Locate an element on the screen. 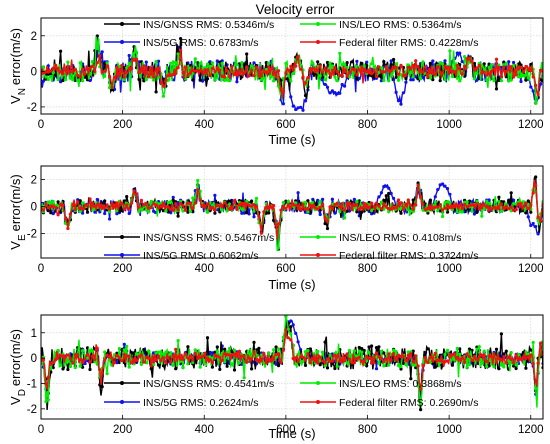 This screenshot has height=444, width=550. x-tick-label: 0 is located at coordinates (41, 269).